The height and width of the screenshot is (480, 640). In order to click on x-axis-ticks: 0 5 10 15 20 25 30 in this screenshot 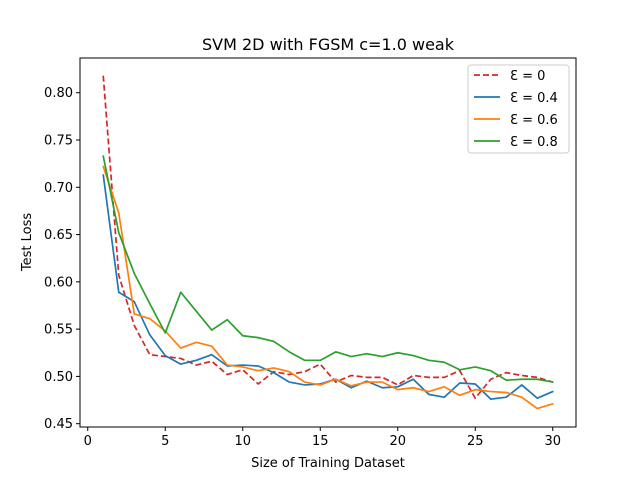, I will do `click(322, 438)`.